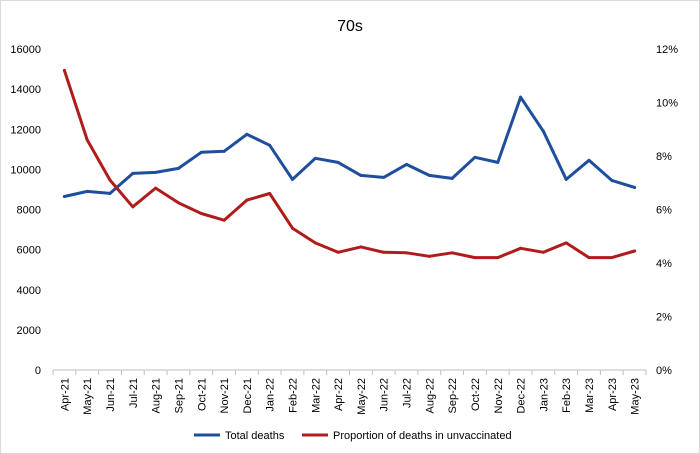  Describe the element at coordinates (453, 395) in the screenshot. I see `x-tick-label: Sep-22` at that location.